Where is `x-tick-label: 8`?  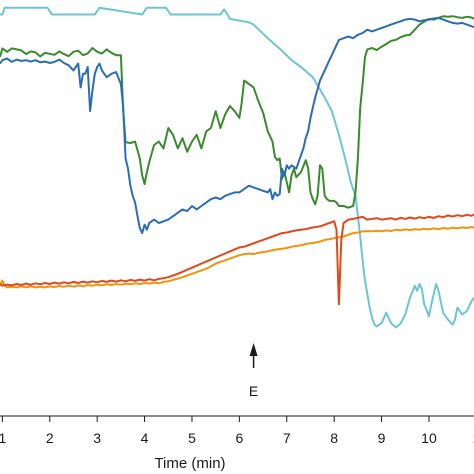 x-tick-label: 8 is located at coordinates (334, 438).